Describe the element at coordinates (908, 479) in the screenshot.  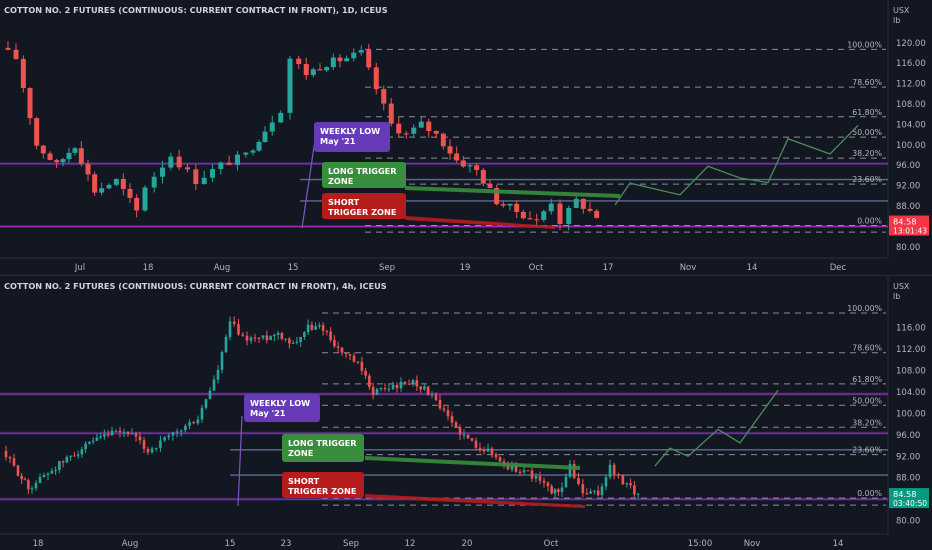
I see `y-tick-label: 88.00` at that location.